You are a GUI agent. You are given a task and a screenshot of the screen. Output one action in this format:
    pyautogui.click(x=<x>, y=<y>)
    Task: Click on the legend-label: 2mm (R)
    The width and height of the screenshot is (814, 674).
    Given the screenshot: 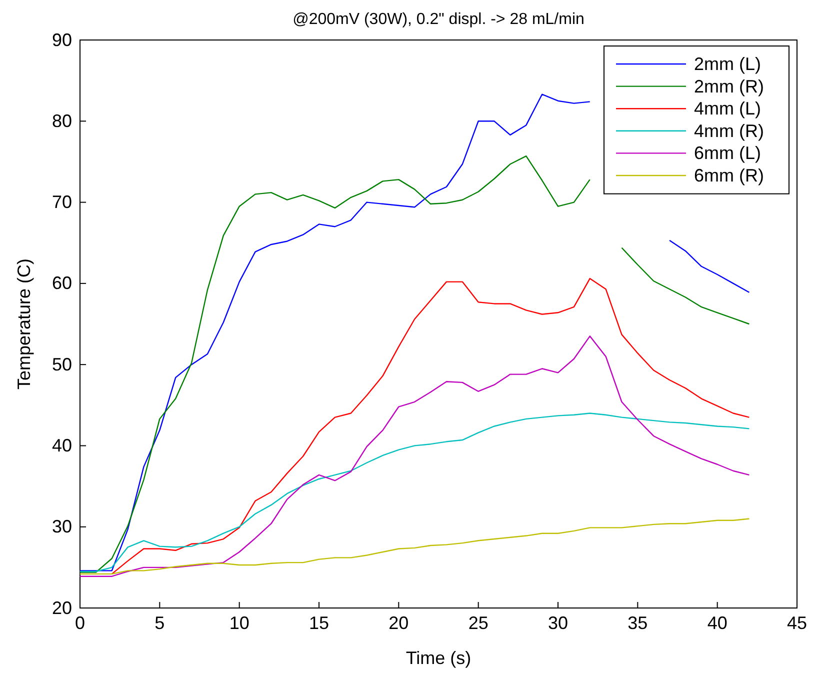 What is the action you would take?
    pyautogui.click(x=729, y=86)
    